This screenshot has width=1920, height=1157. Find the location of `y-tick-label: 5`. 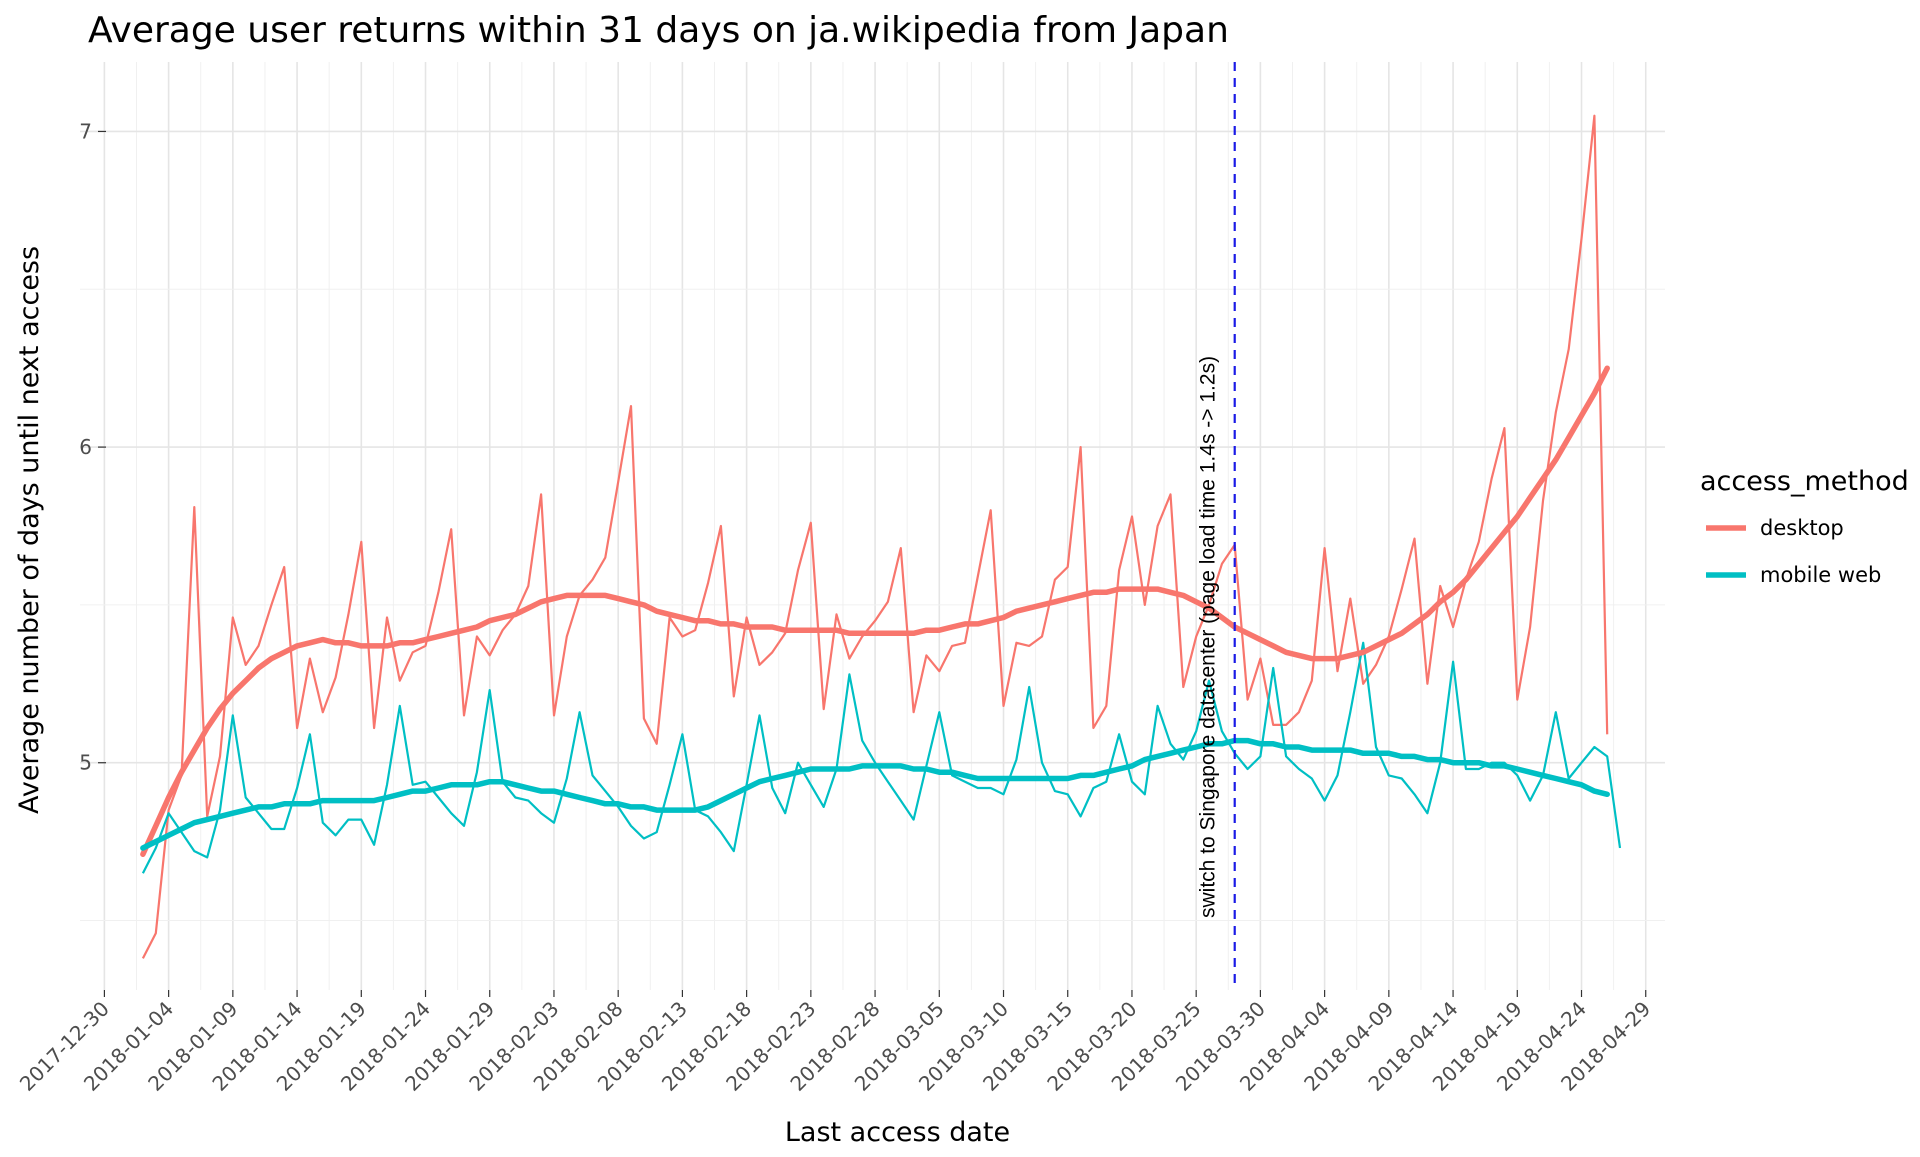

y-tick-label: 5 is located at coordinates (85, 763).